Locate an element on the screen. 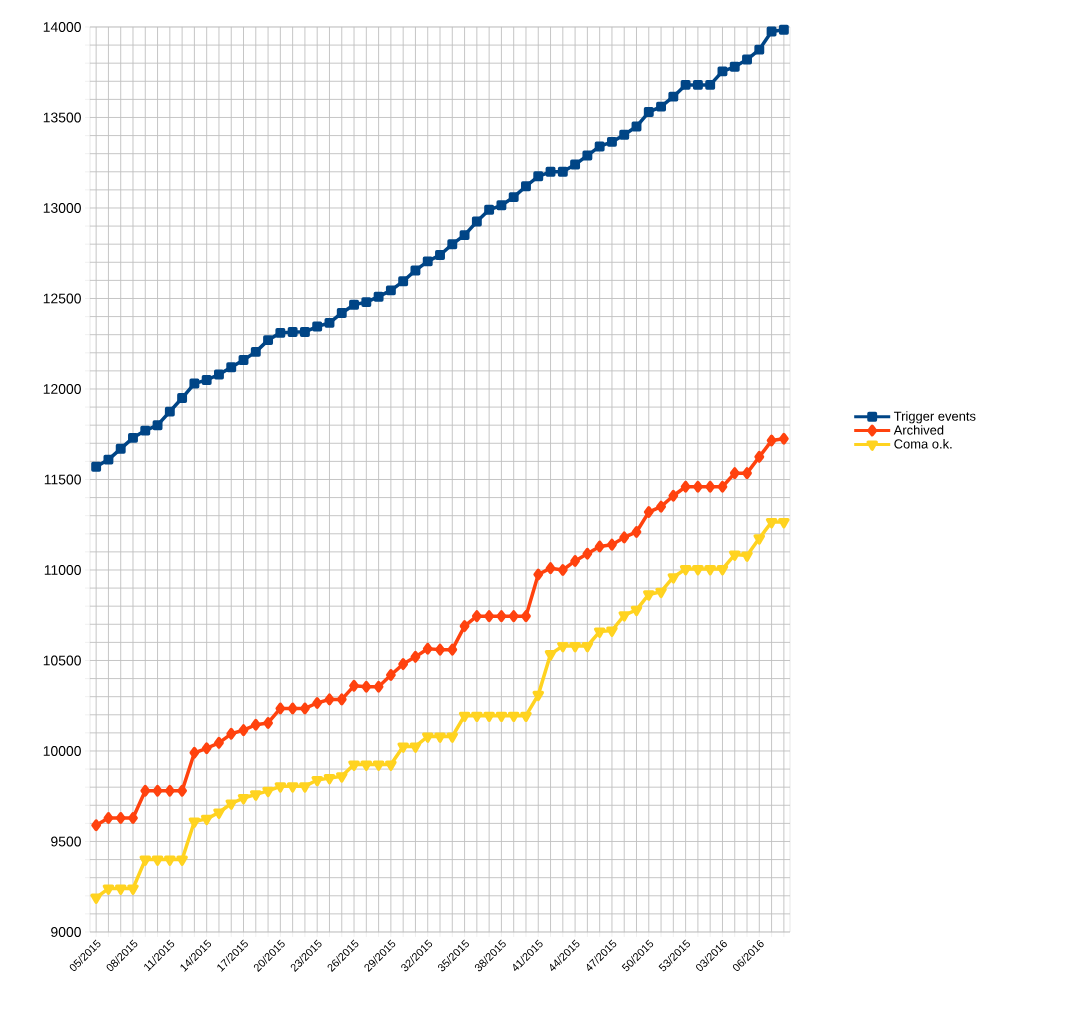 The height and width of the screenshot is (1009, 1066). y-tick-label: 12500 is located at coordinates (62, 298).